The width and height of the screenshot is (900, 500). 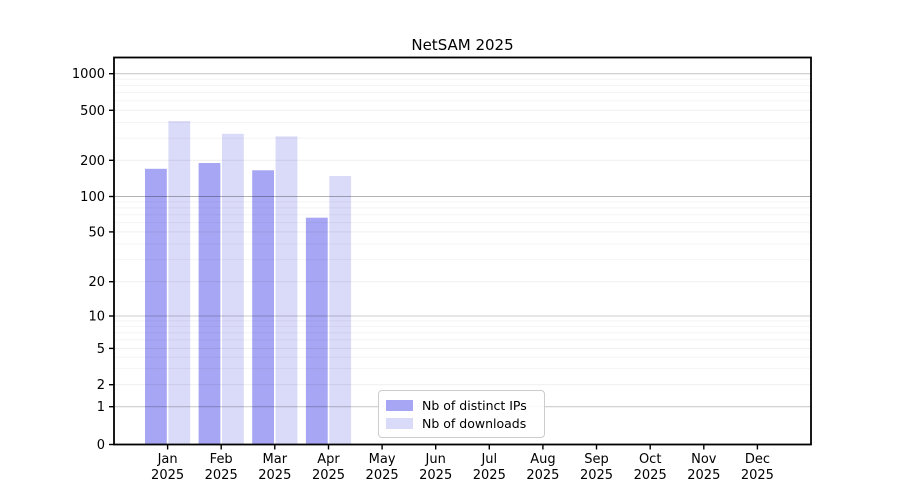 What do you see at coordinates (328, 459) in the screenshot?
I see `x-tick-label-month-apr: Apr` at bounding box center [328, 459].